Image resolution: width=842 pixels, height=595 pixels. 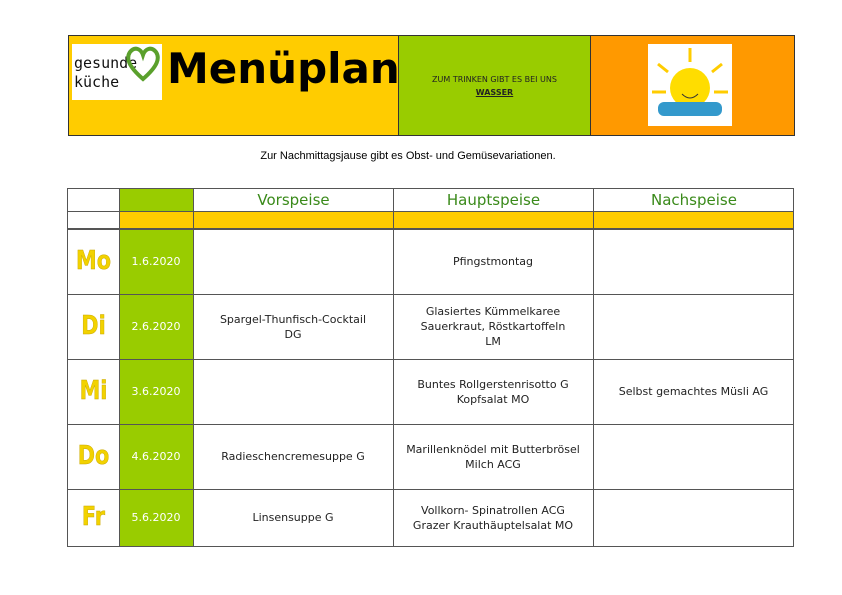 I want to click on dish-cell: Pfingstmontag, so click(x=493, y=261).